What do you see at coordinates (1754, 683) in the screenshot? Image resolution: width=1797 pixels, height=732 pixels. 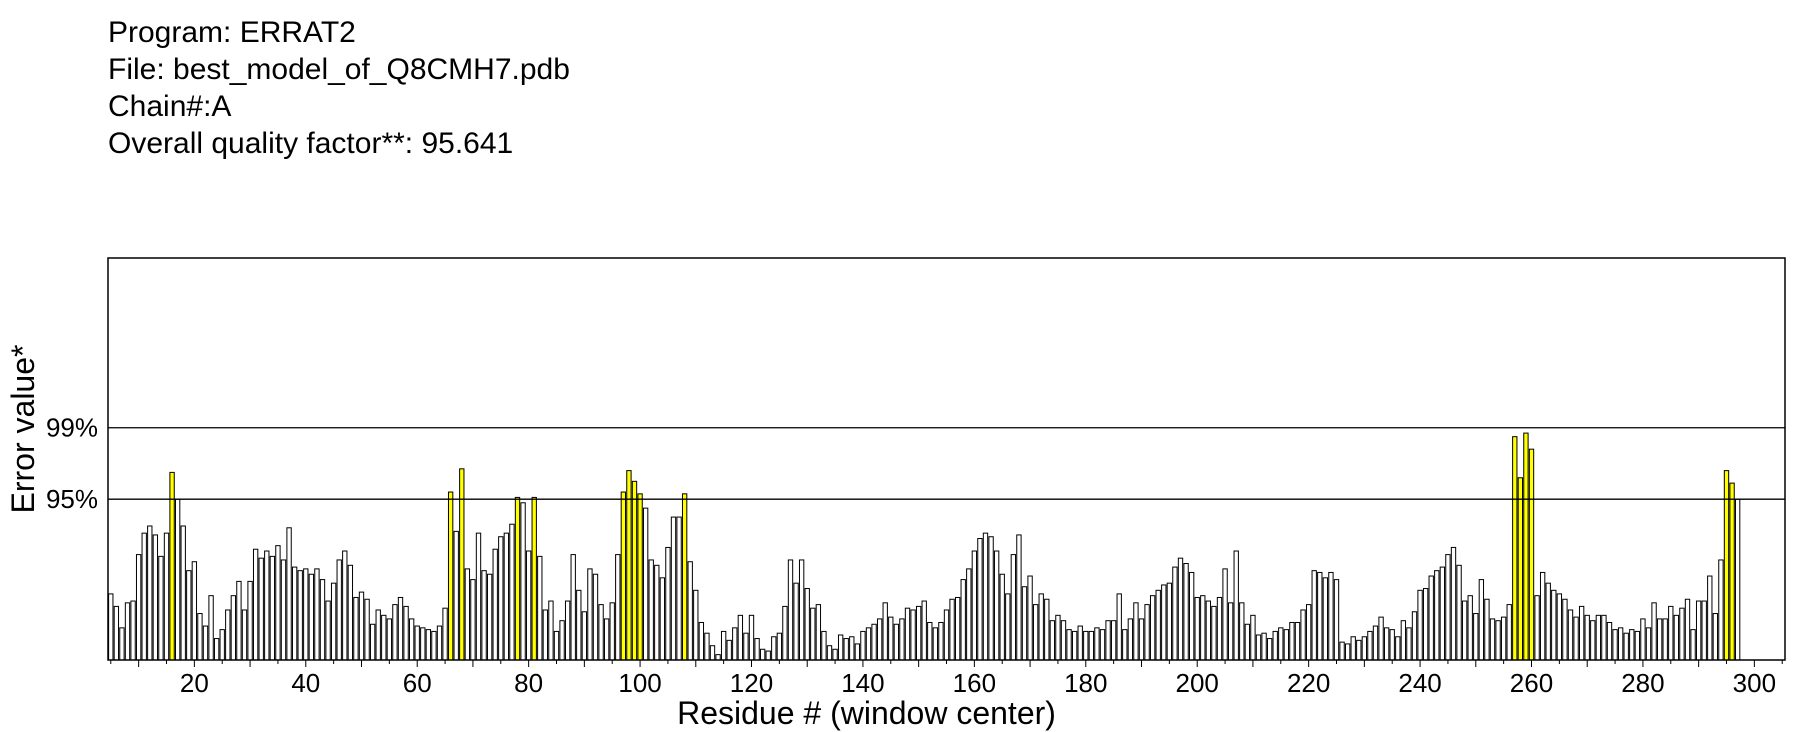 I see `x-tick-label-300: 300` at bounding box center [1754, 683].